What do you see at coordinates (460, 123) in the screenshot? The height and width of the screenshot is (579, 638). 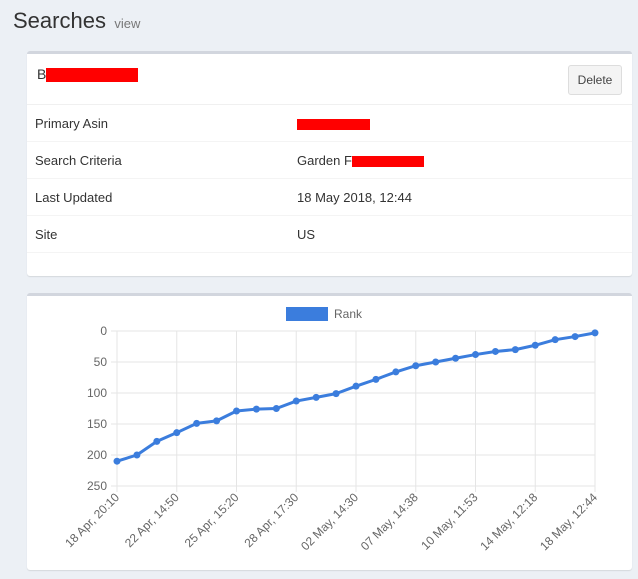 I see `detail-value` at bounding box center [460, 123].